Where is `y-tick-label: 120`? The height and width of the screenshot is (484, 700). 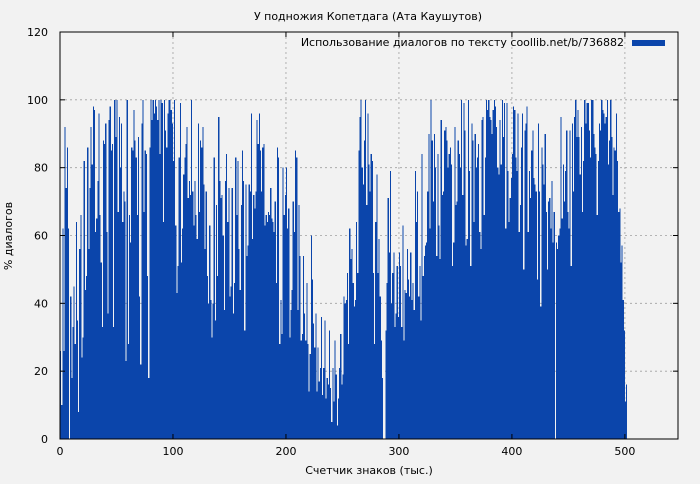
y-tick-label: 120 is located at coordinates (37, 32).